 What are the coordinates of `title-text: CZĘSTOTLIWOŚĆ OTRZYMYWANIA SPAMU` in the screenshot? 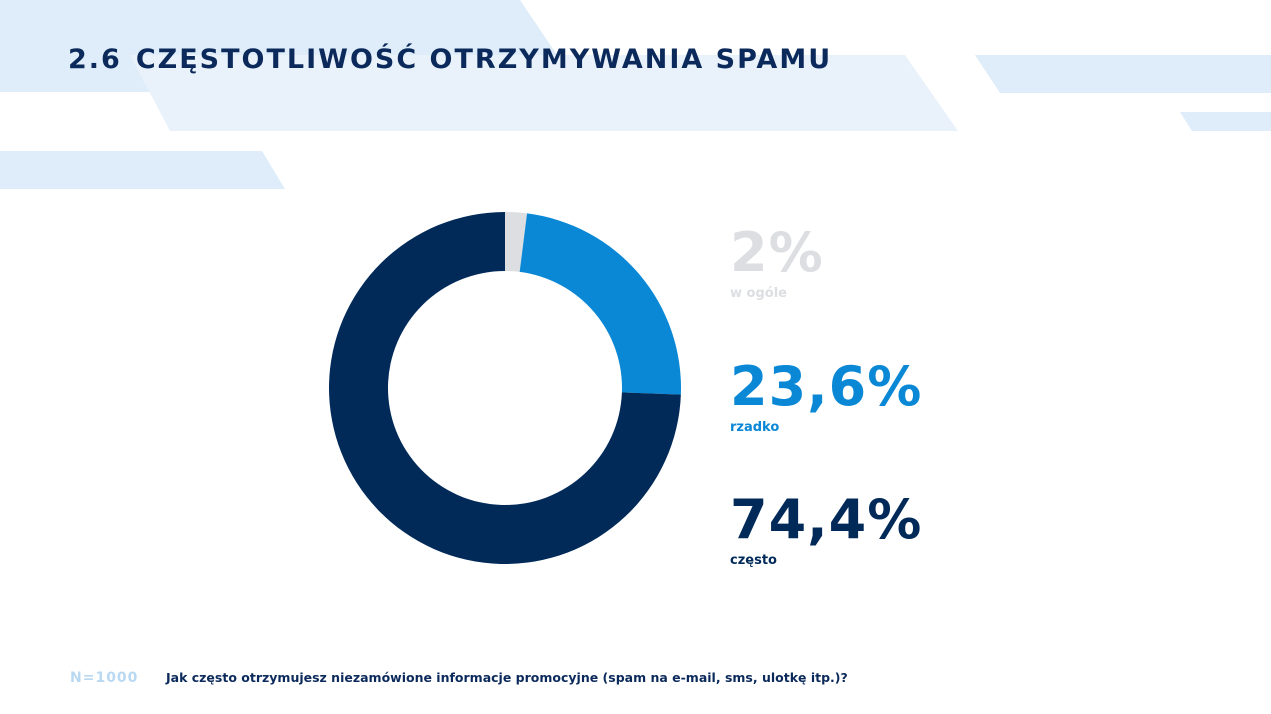 It's located at (484, 59).